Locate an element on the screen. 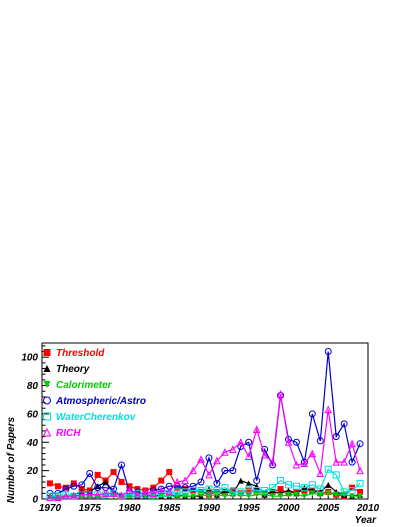 The width and height of the screenshot is (407, 527). legend-label: Calorimeter is located at coordinates (84, 385).